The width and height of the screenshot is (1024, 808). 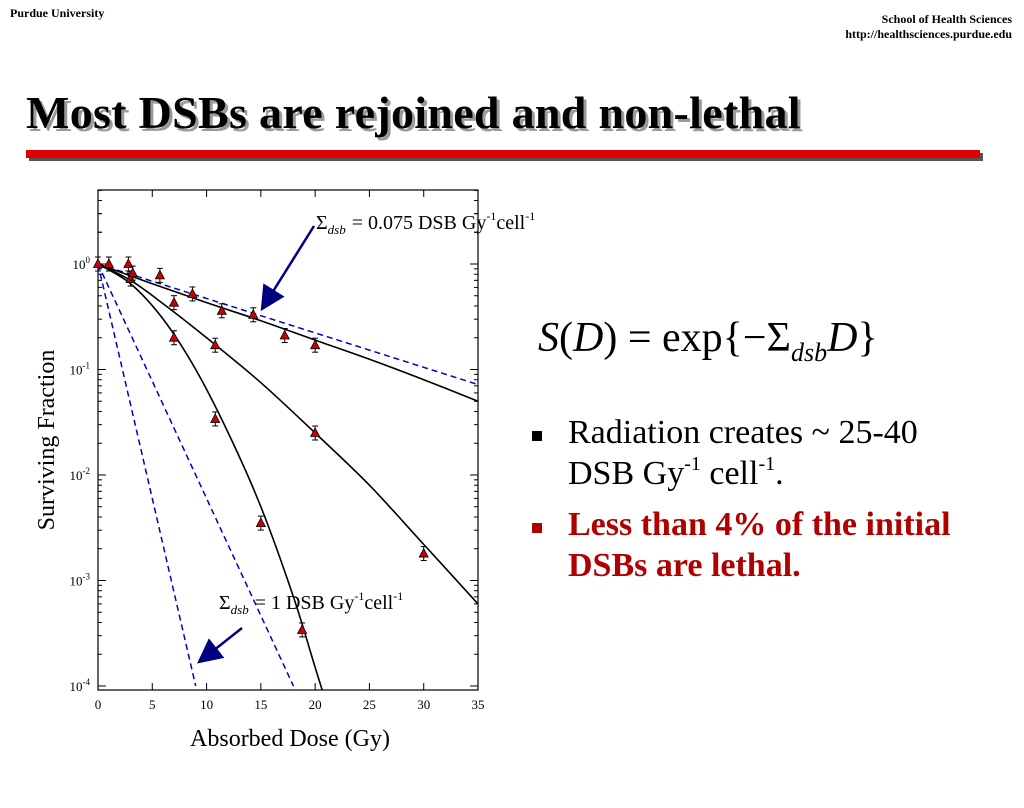 What do you see at coordinates (337, 229) in the screenshot?
I see `annotation-top-sub: dsb` at bounding box center [337, 229].